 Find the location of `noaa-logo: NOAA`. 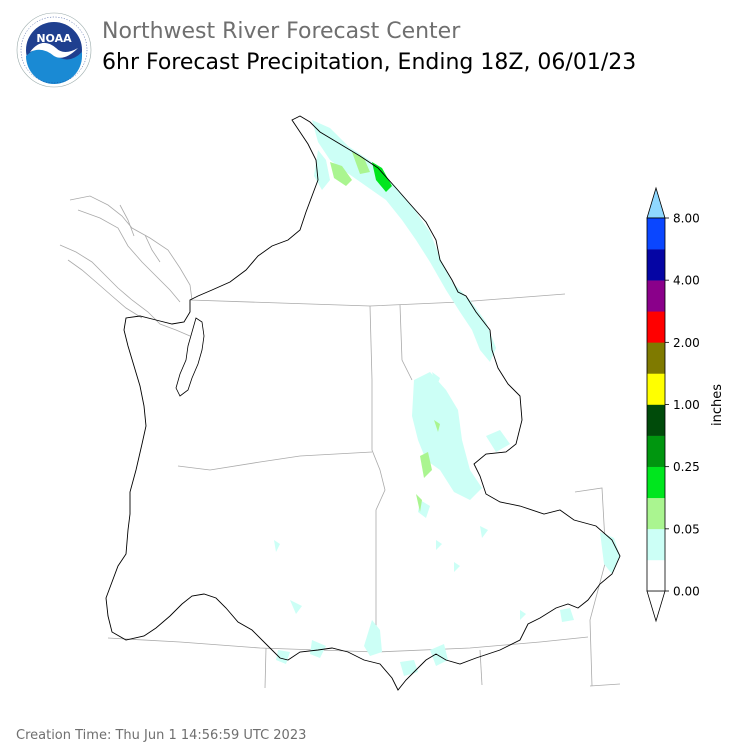

noaa-logo: NOAA is located at coordinates (54, 50).